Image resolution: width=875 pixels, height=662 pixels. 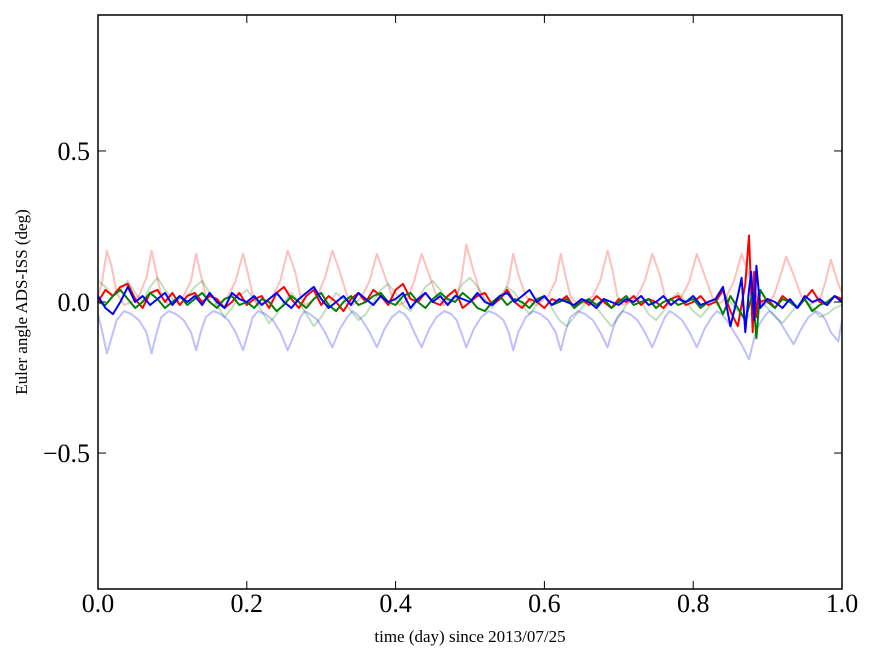 What do you see at coordinates (693, 603) in the screenshot?
I see `x-tick-label: 0.8` at bounding box center [693, 603].